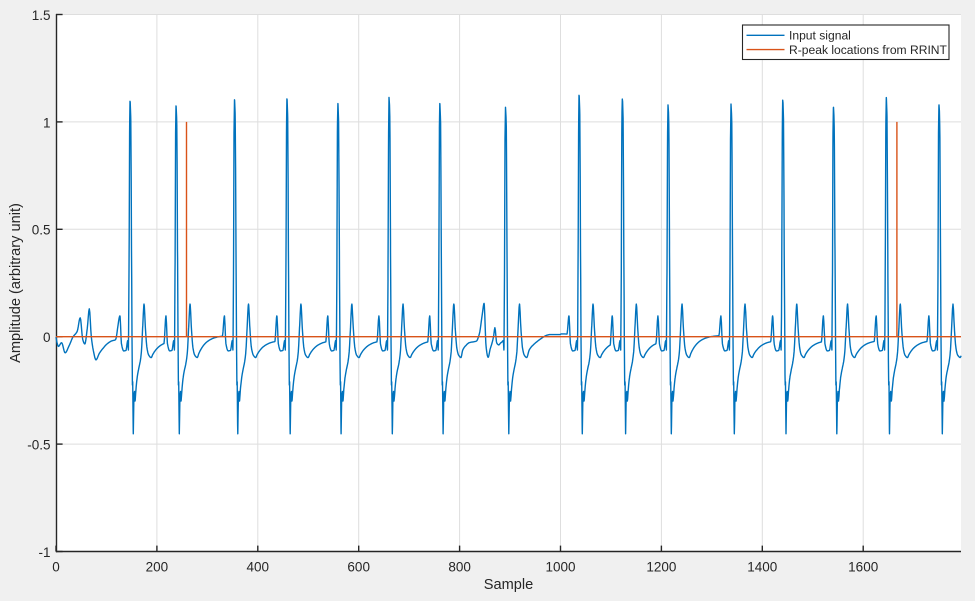  What do you see at coordinates (762, 567) in the screenshot?
I see `svg-text: 1400` at bounding box center [762, 567].